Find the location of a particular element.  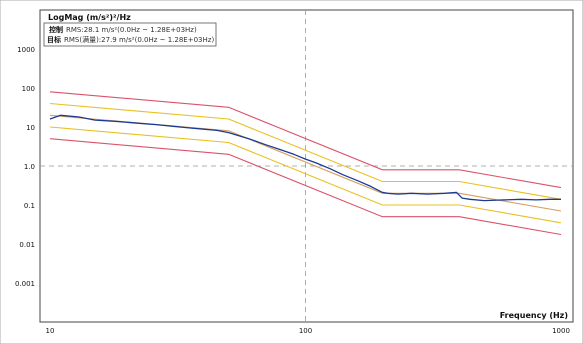

legend-control-text: RMS:28.1 m/s²(0.0Hz ~ 1.28E+03Hz) is located at coordinates (131, 30).